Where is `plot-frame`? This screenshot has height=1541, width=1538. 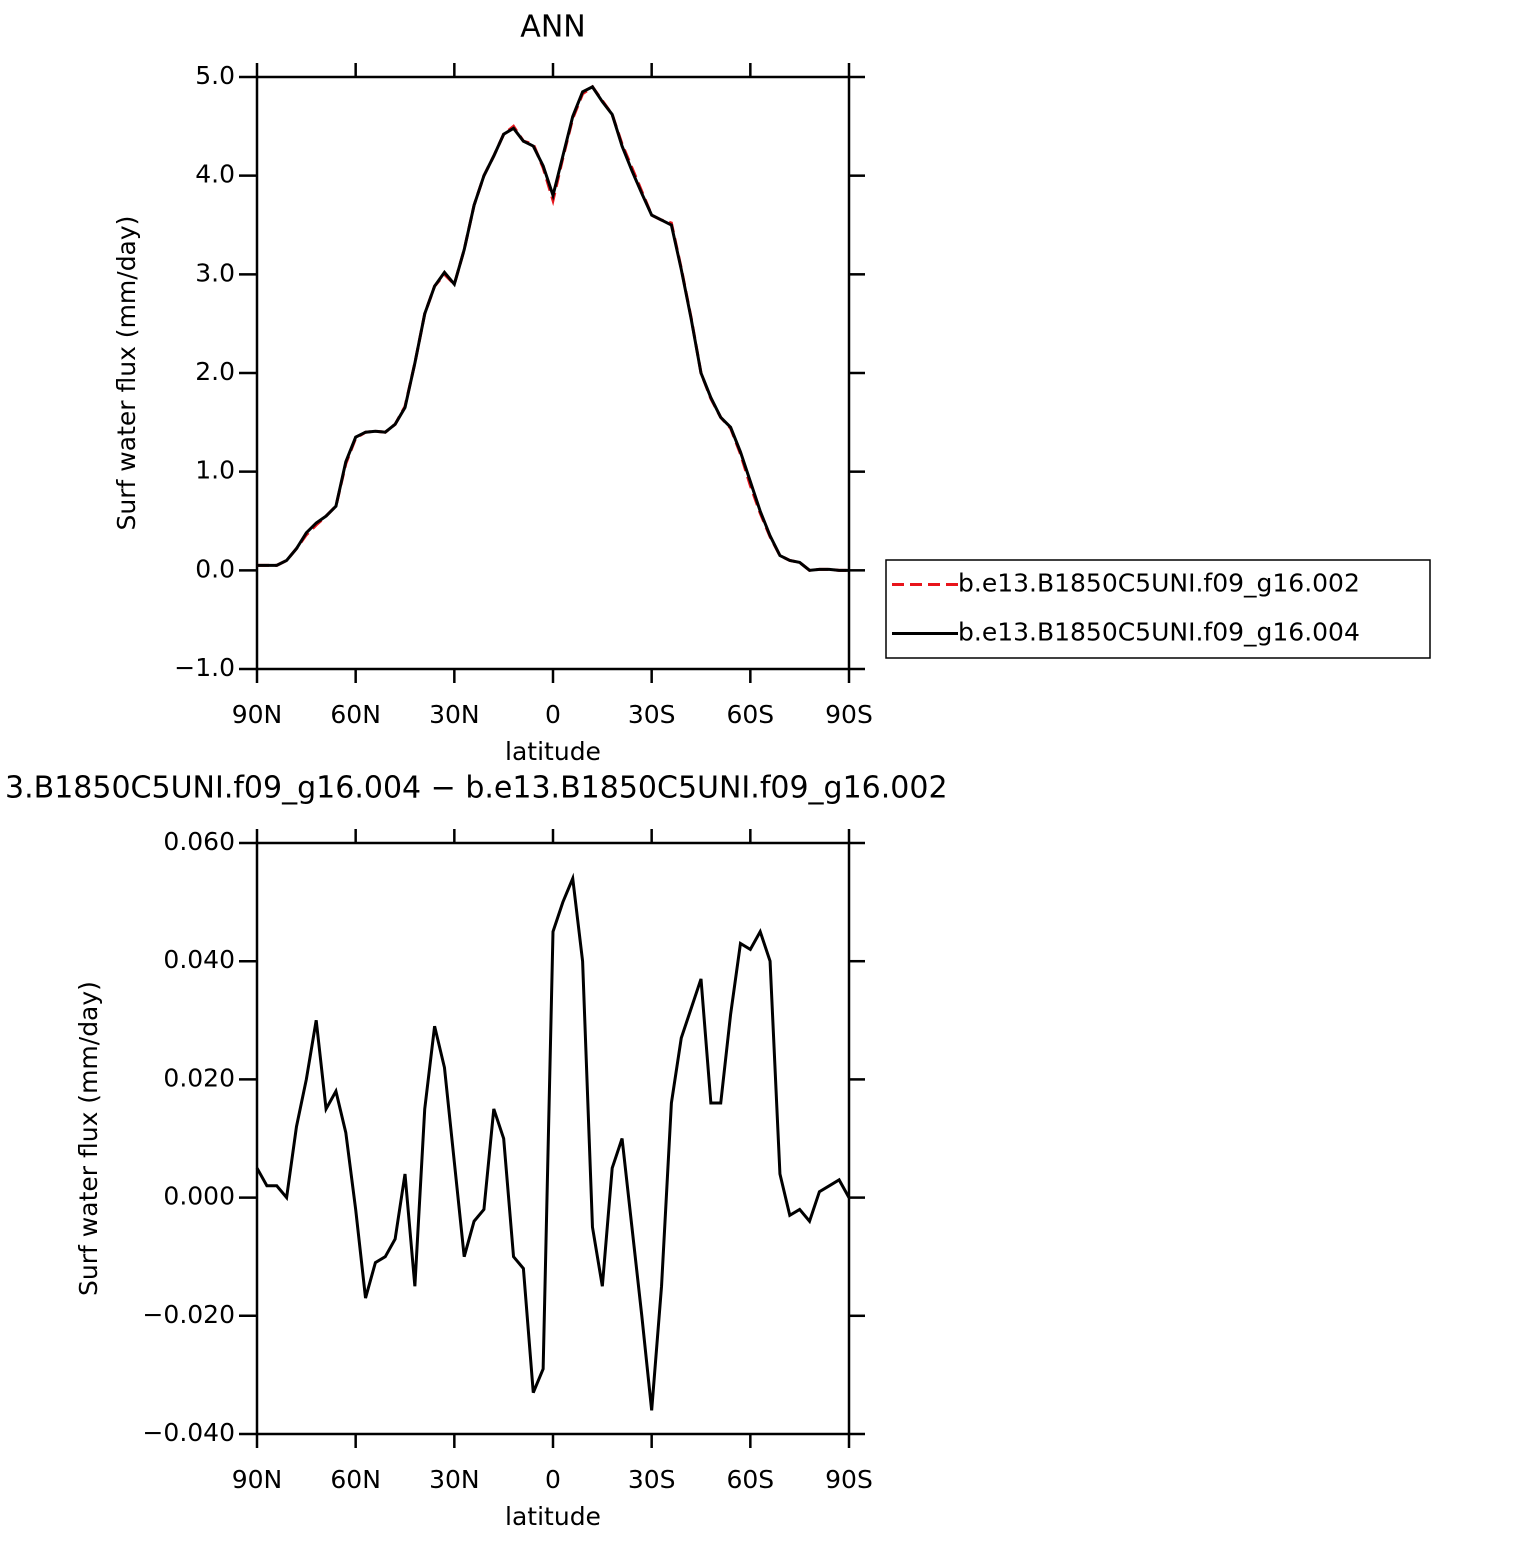
plot-frame is located at coordinates (553, 373).